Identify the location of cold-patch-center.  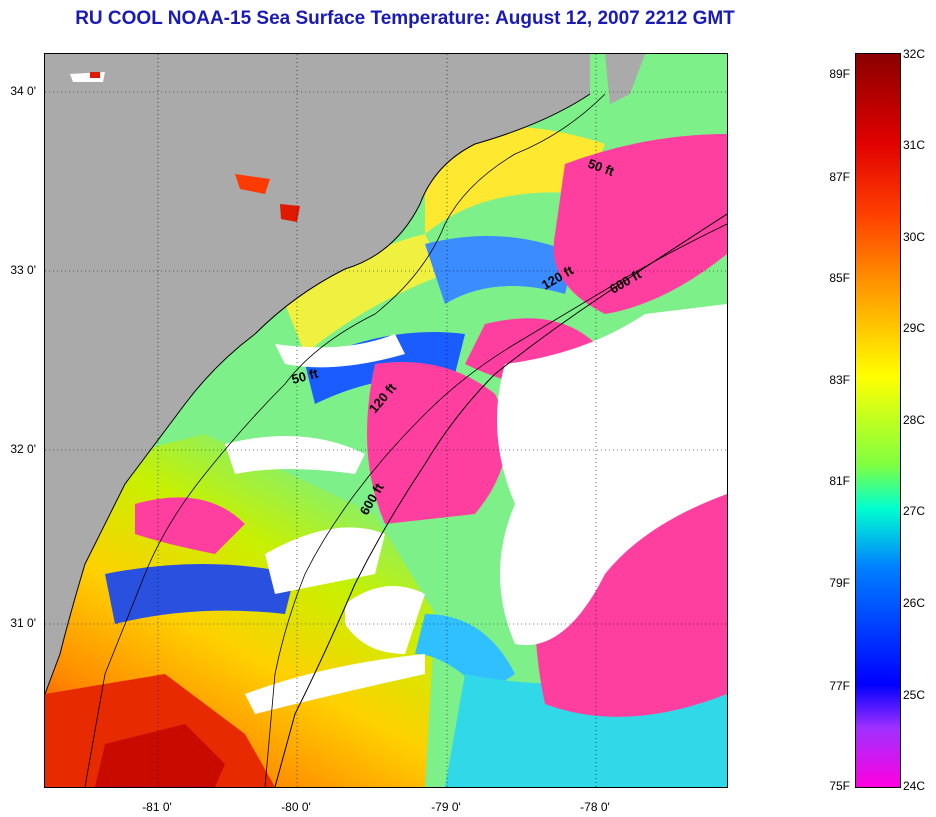
(437, 443).